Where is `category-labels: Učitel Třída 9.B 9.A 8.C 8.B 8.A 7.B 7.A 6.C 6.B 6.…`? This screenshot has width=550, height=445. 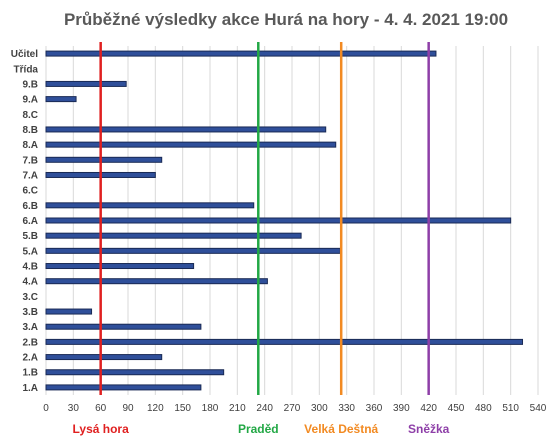 category-labels: Učitel Třída 9.B 9.A 8.C 8.B 8.A 7.B 7.A 6.C 6.B 6.… is located at coordinates (25, 221).